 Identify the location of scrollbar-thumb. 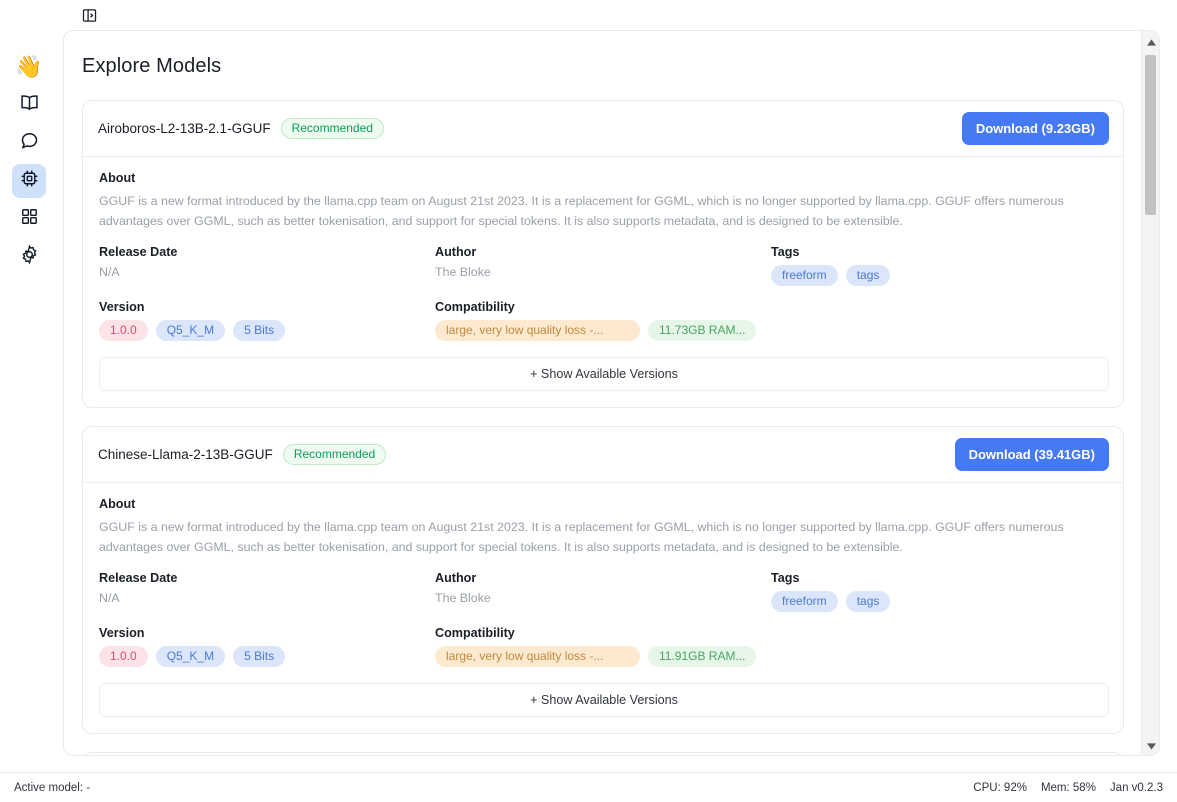
(1150, 135).